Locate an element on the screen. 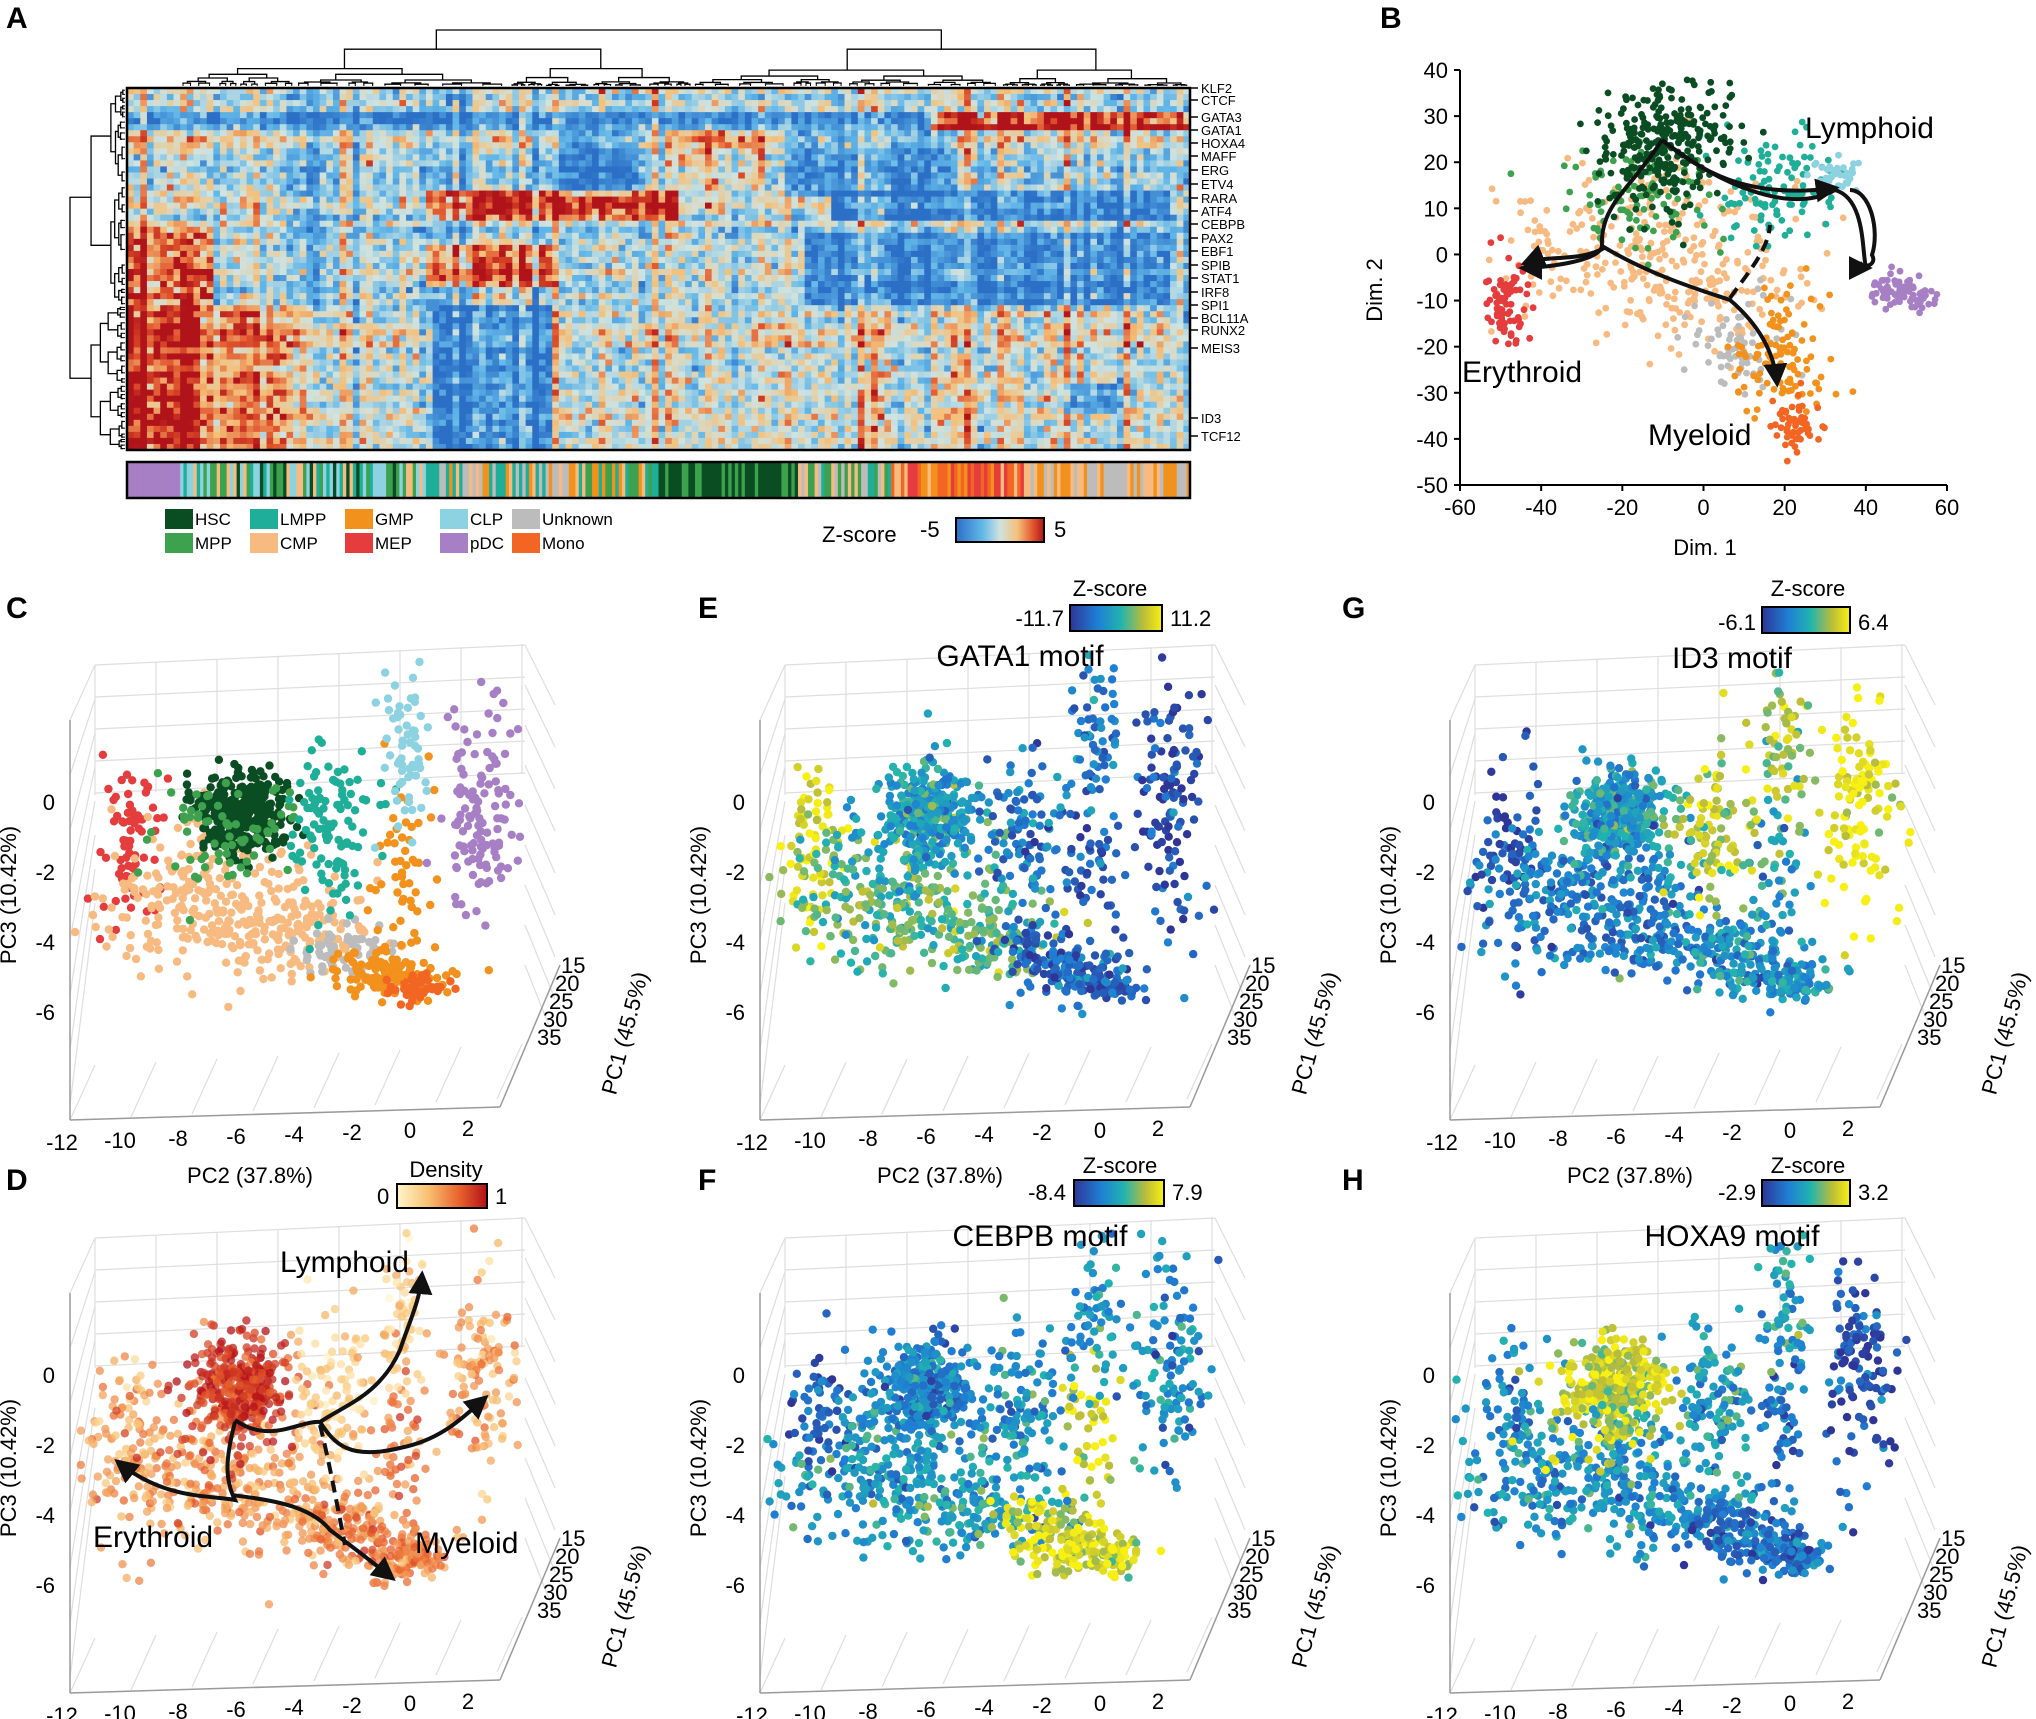 The height and width of the screenshot is (1719, 2036). gene-label: RUNX2 is located at coordinates (1223, 330).